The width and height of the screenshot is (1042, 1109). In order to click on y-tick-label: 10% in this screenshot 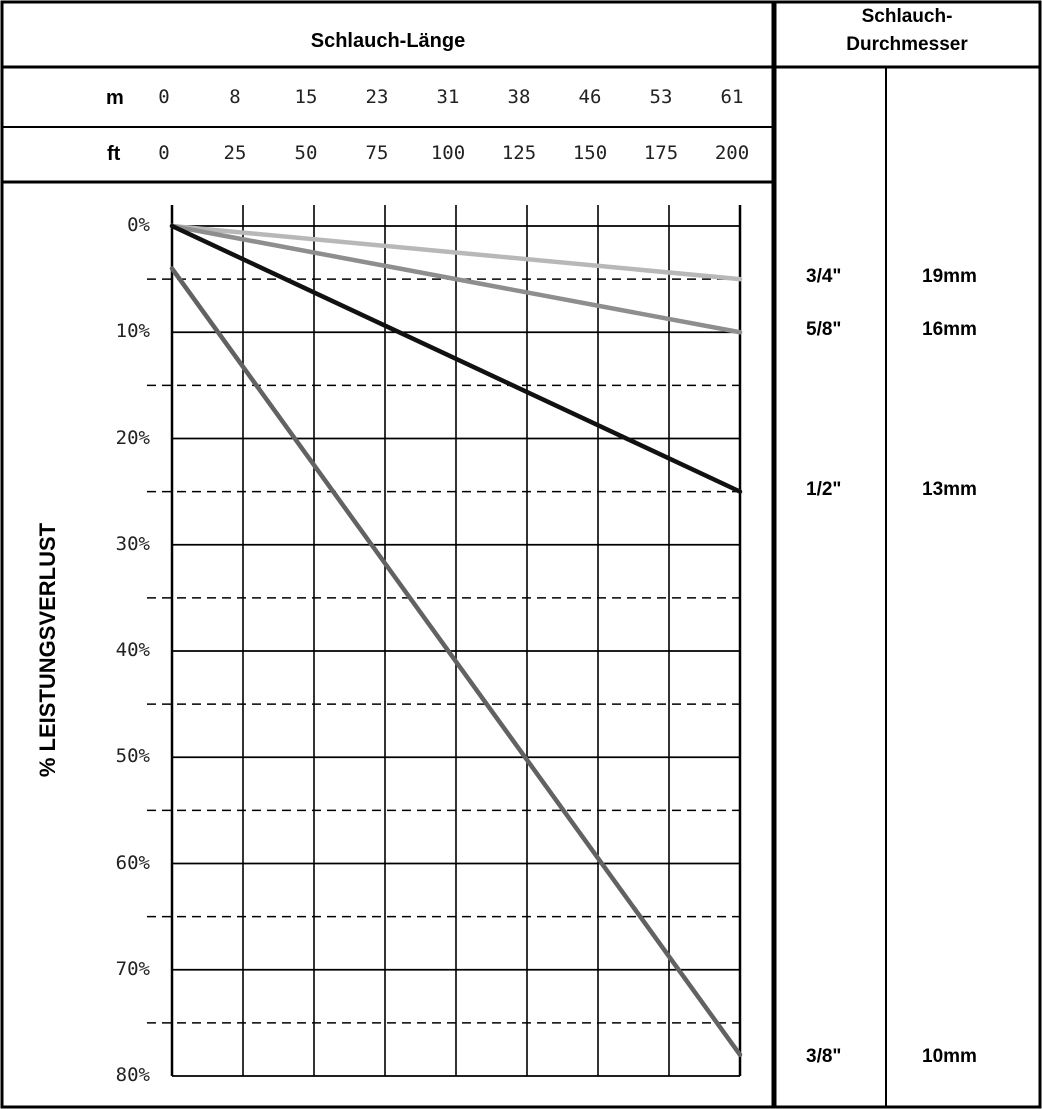, I will do `click(132, 331)`.